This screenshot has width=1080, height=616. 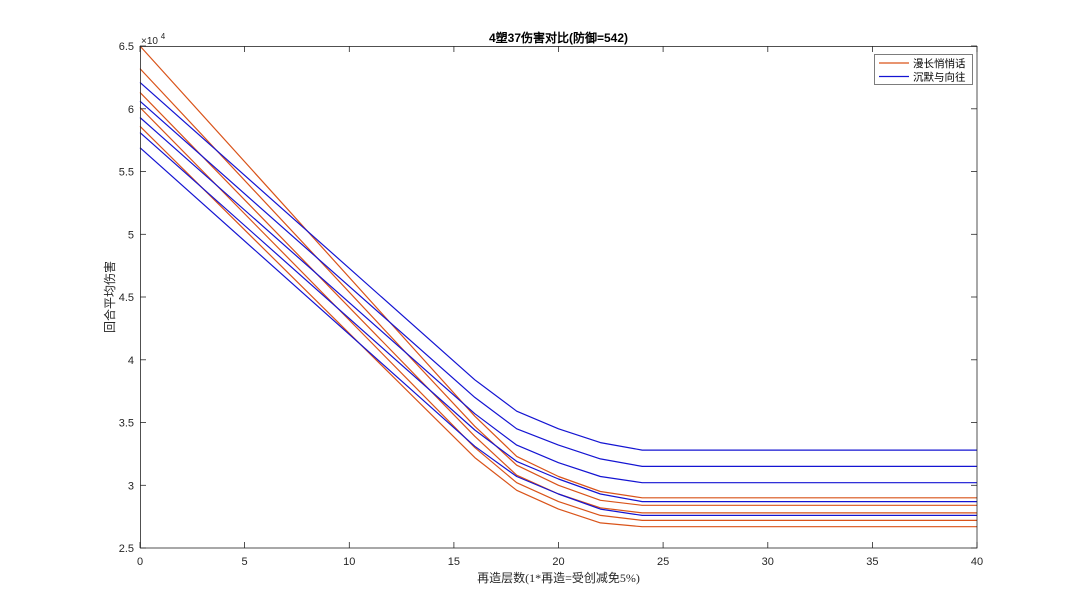 What do you see at coordinates (126, 424) in the screenshot?
I see `y-tick-label: 3.5` at bounding box center [126, 424].